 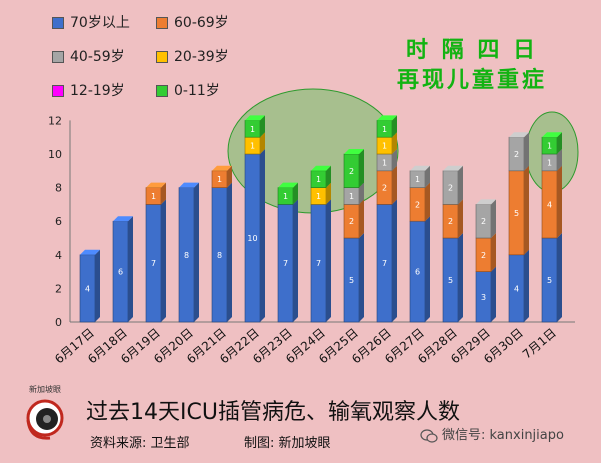 I want to click on logo-text: 新加坡眼, so click(x=45, y=389).